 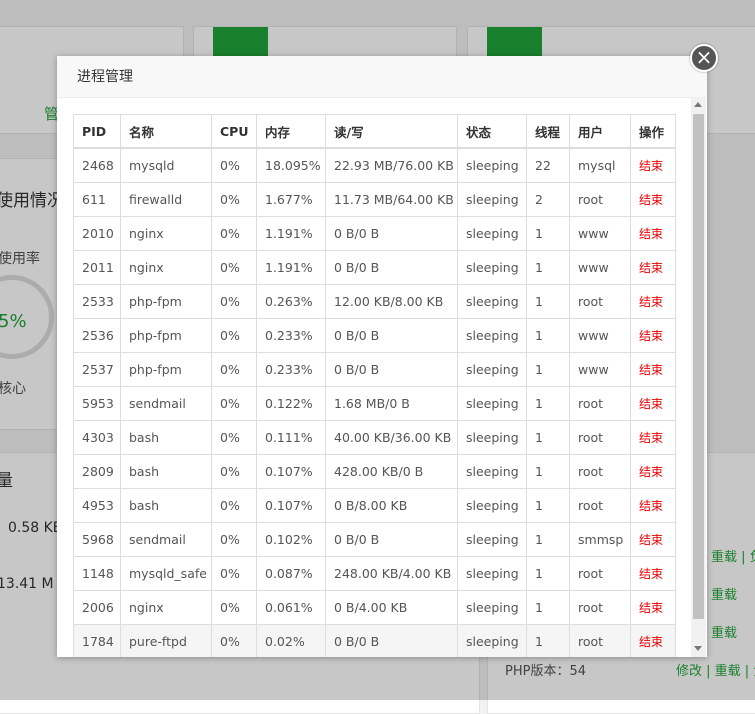 What do you see at coordinates (698, 366) in the screenshot?
I see `scroll-thumb` at bounding box center [698, 366].